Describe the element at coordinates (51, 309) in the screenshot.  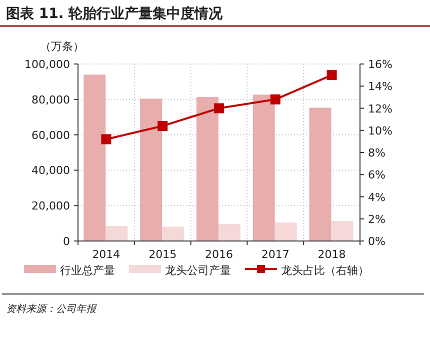
I see `text: 资料来源：公司年报` at that location.